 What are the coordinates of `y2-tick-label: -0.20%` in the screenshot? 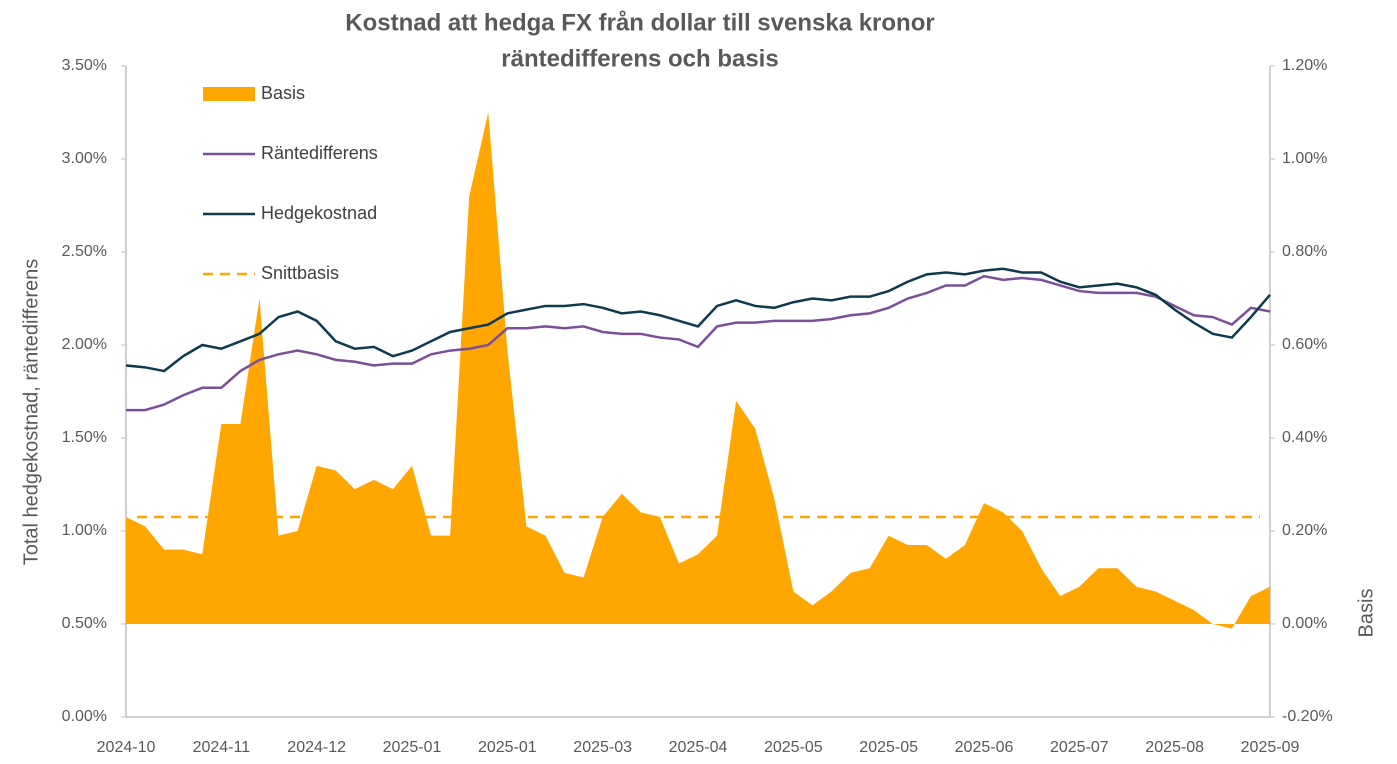 It's located at (1307, 716).